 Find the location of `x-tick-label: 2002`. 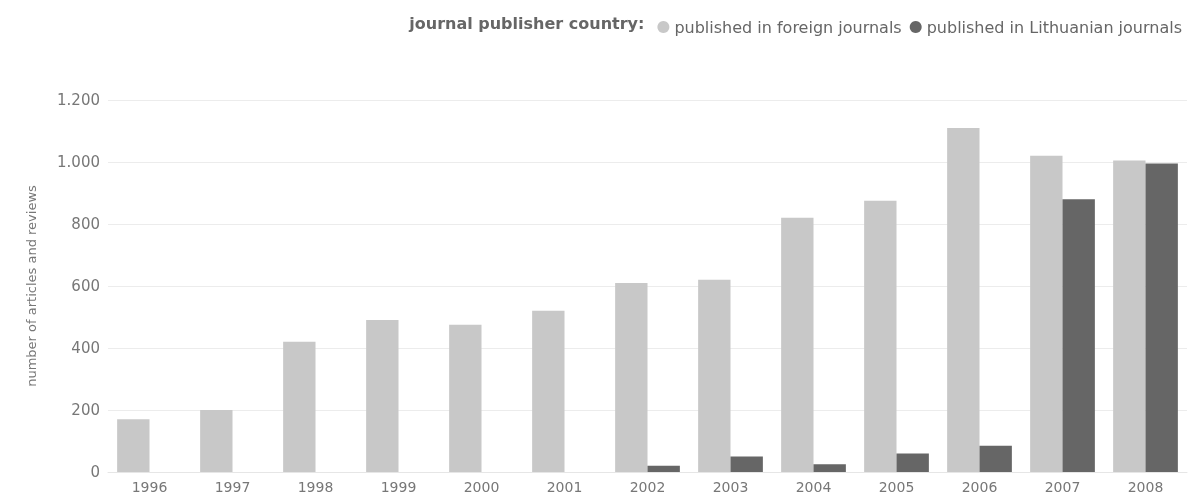

x-tick-label: 2002 is located at coordinates (647, 487).